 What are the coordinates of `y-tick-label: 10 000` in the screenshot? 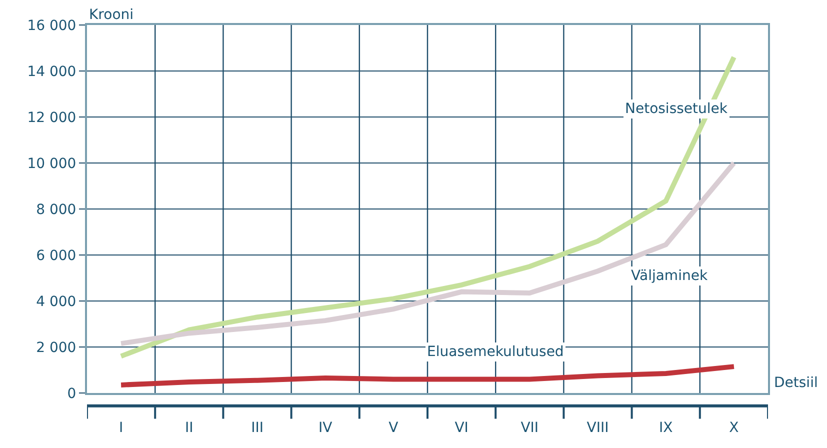 It's located at (51, 164).